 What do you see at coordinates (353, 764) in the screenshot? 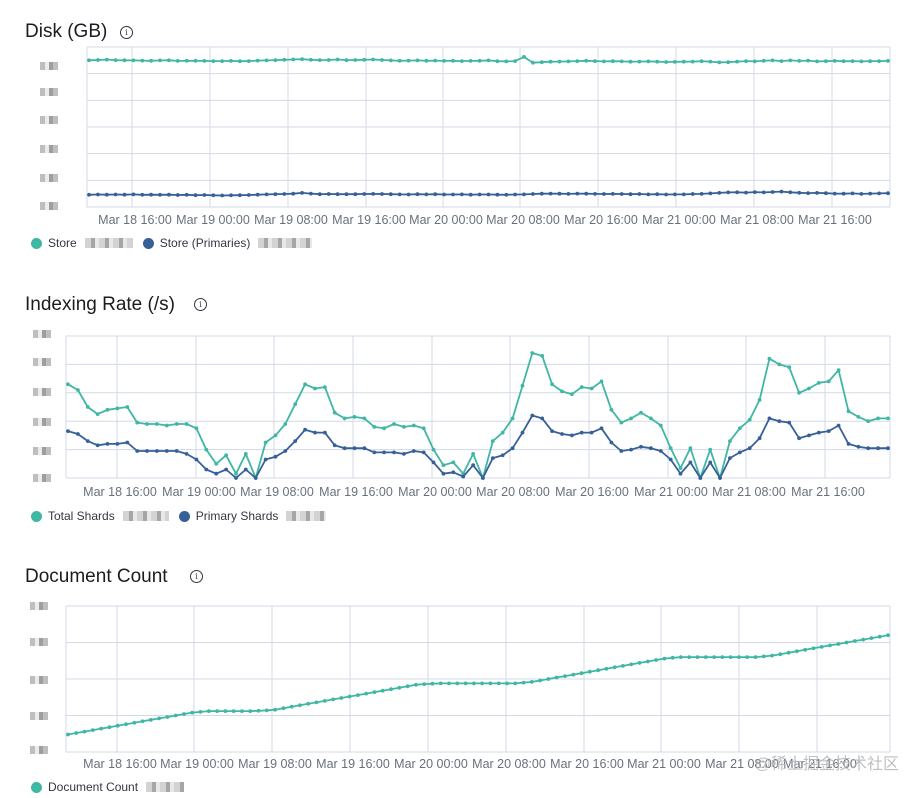
I see `x-tick-label: Mar 19 16:00` at bounding box center [353, 764].